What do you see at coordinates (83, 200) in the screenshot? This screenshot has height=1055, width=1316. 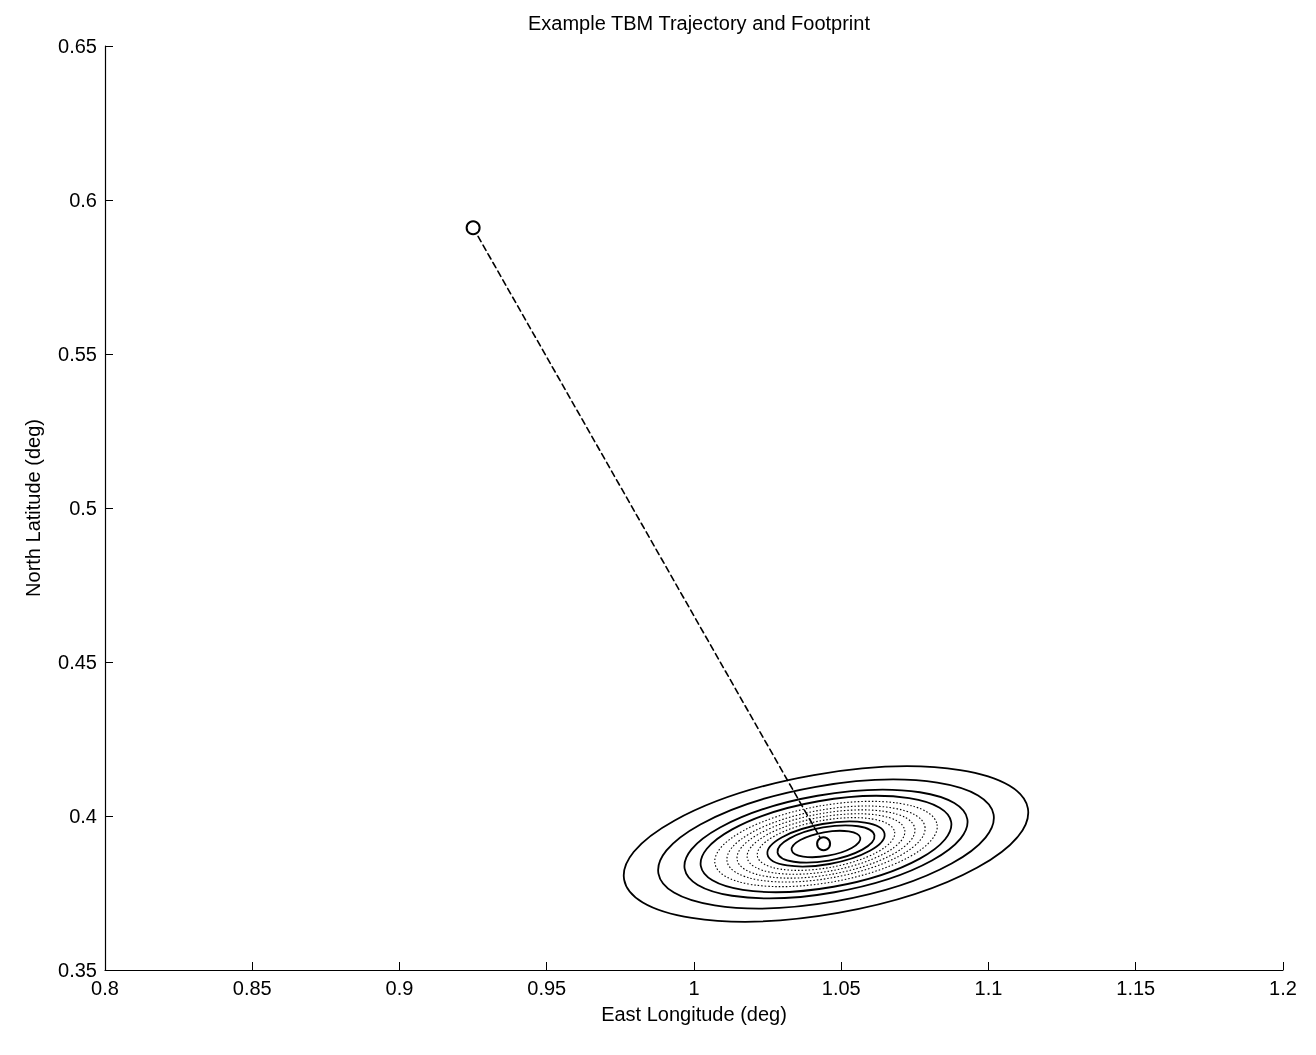 I see `y-tick-label: 0.6` at bounding box center [83, 200].